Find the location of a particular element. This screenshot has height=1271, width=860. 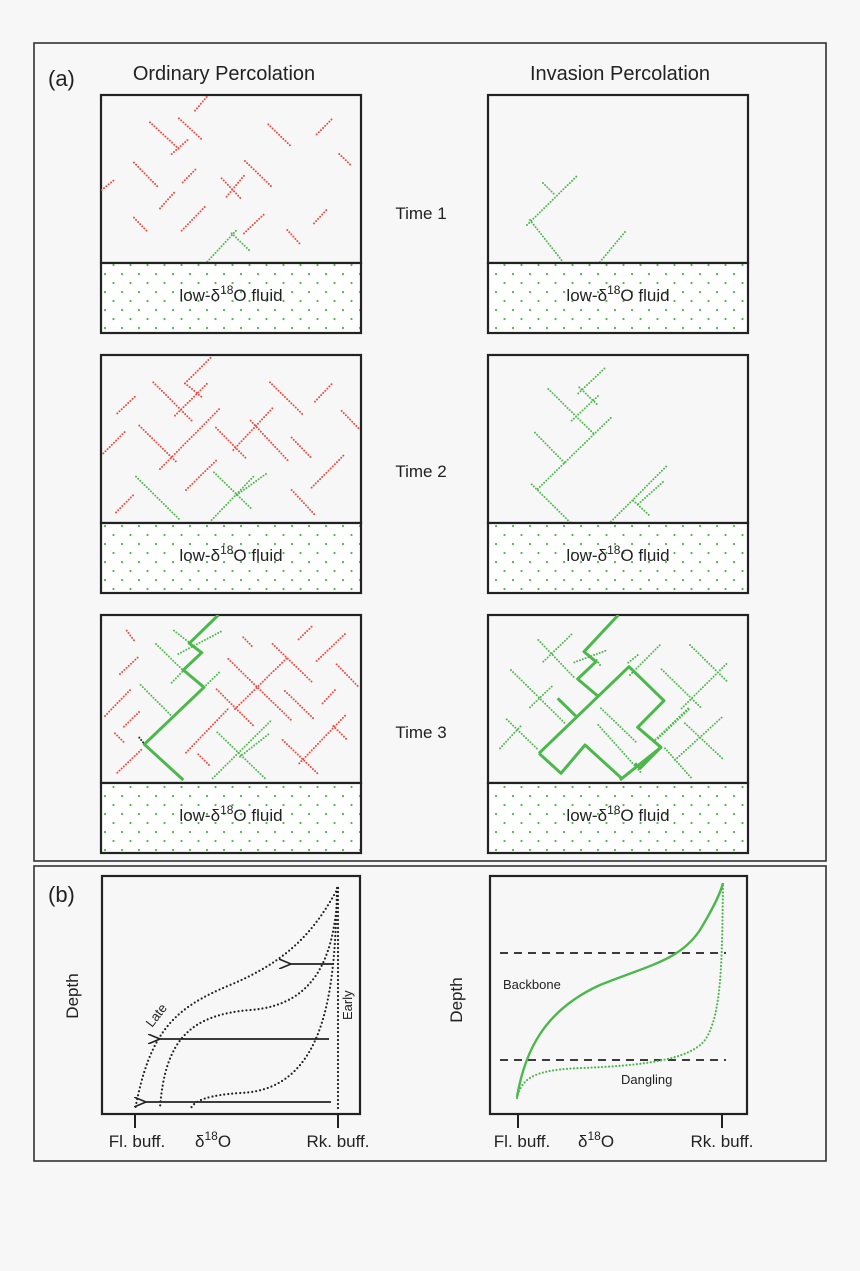

plot-box is located at coordinates (231, 995).